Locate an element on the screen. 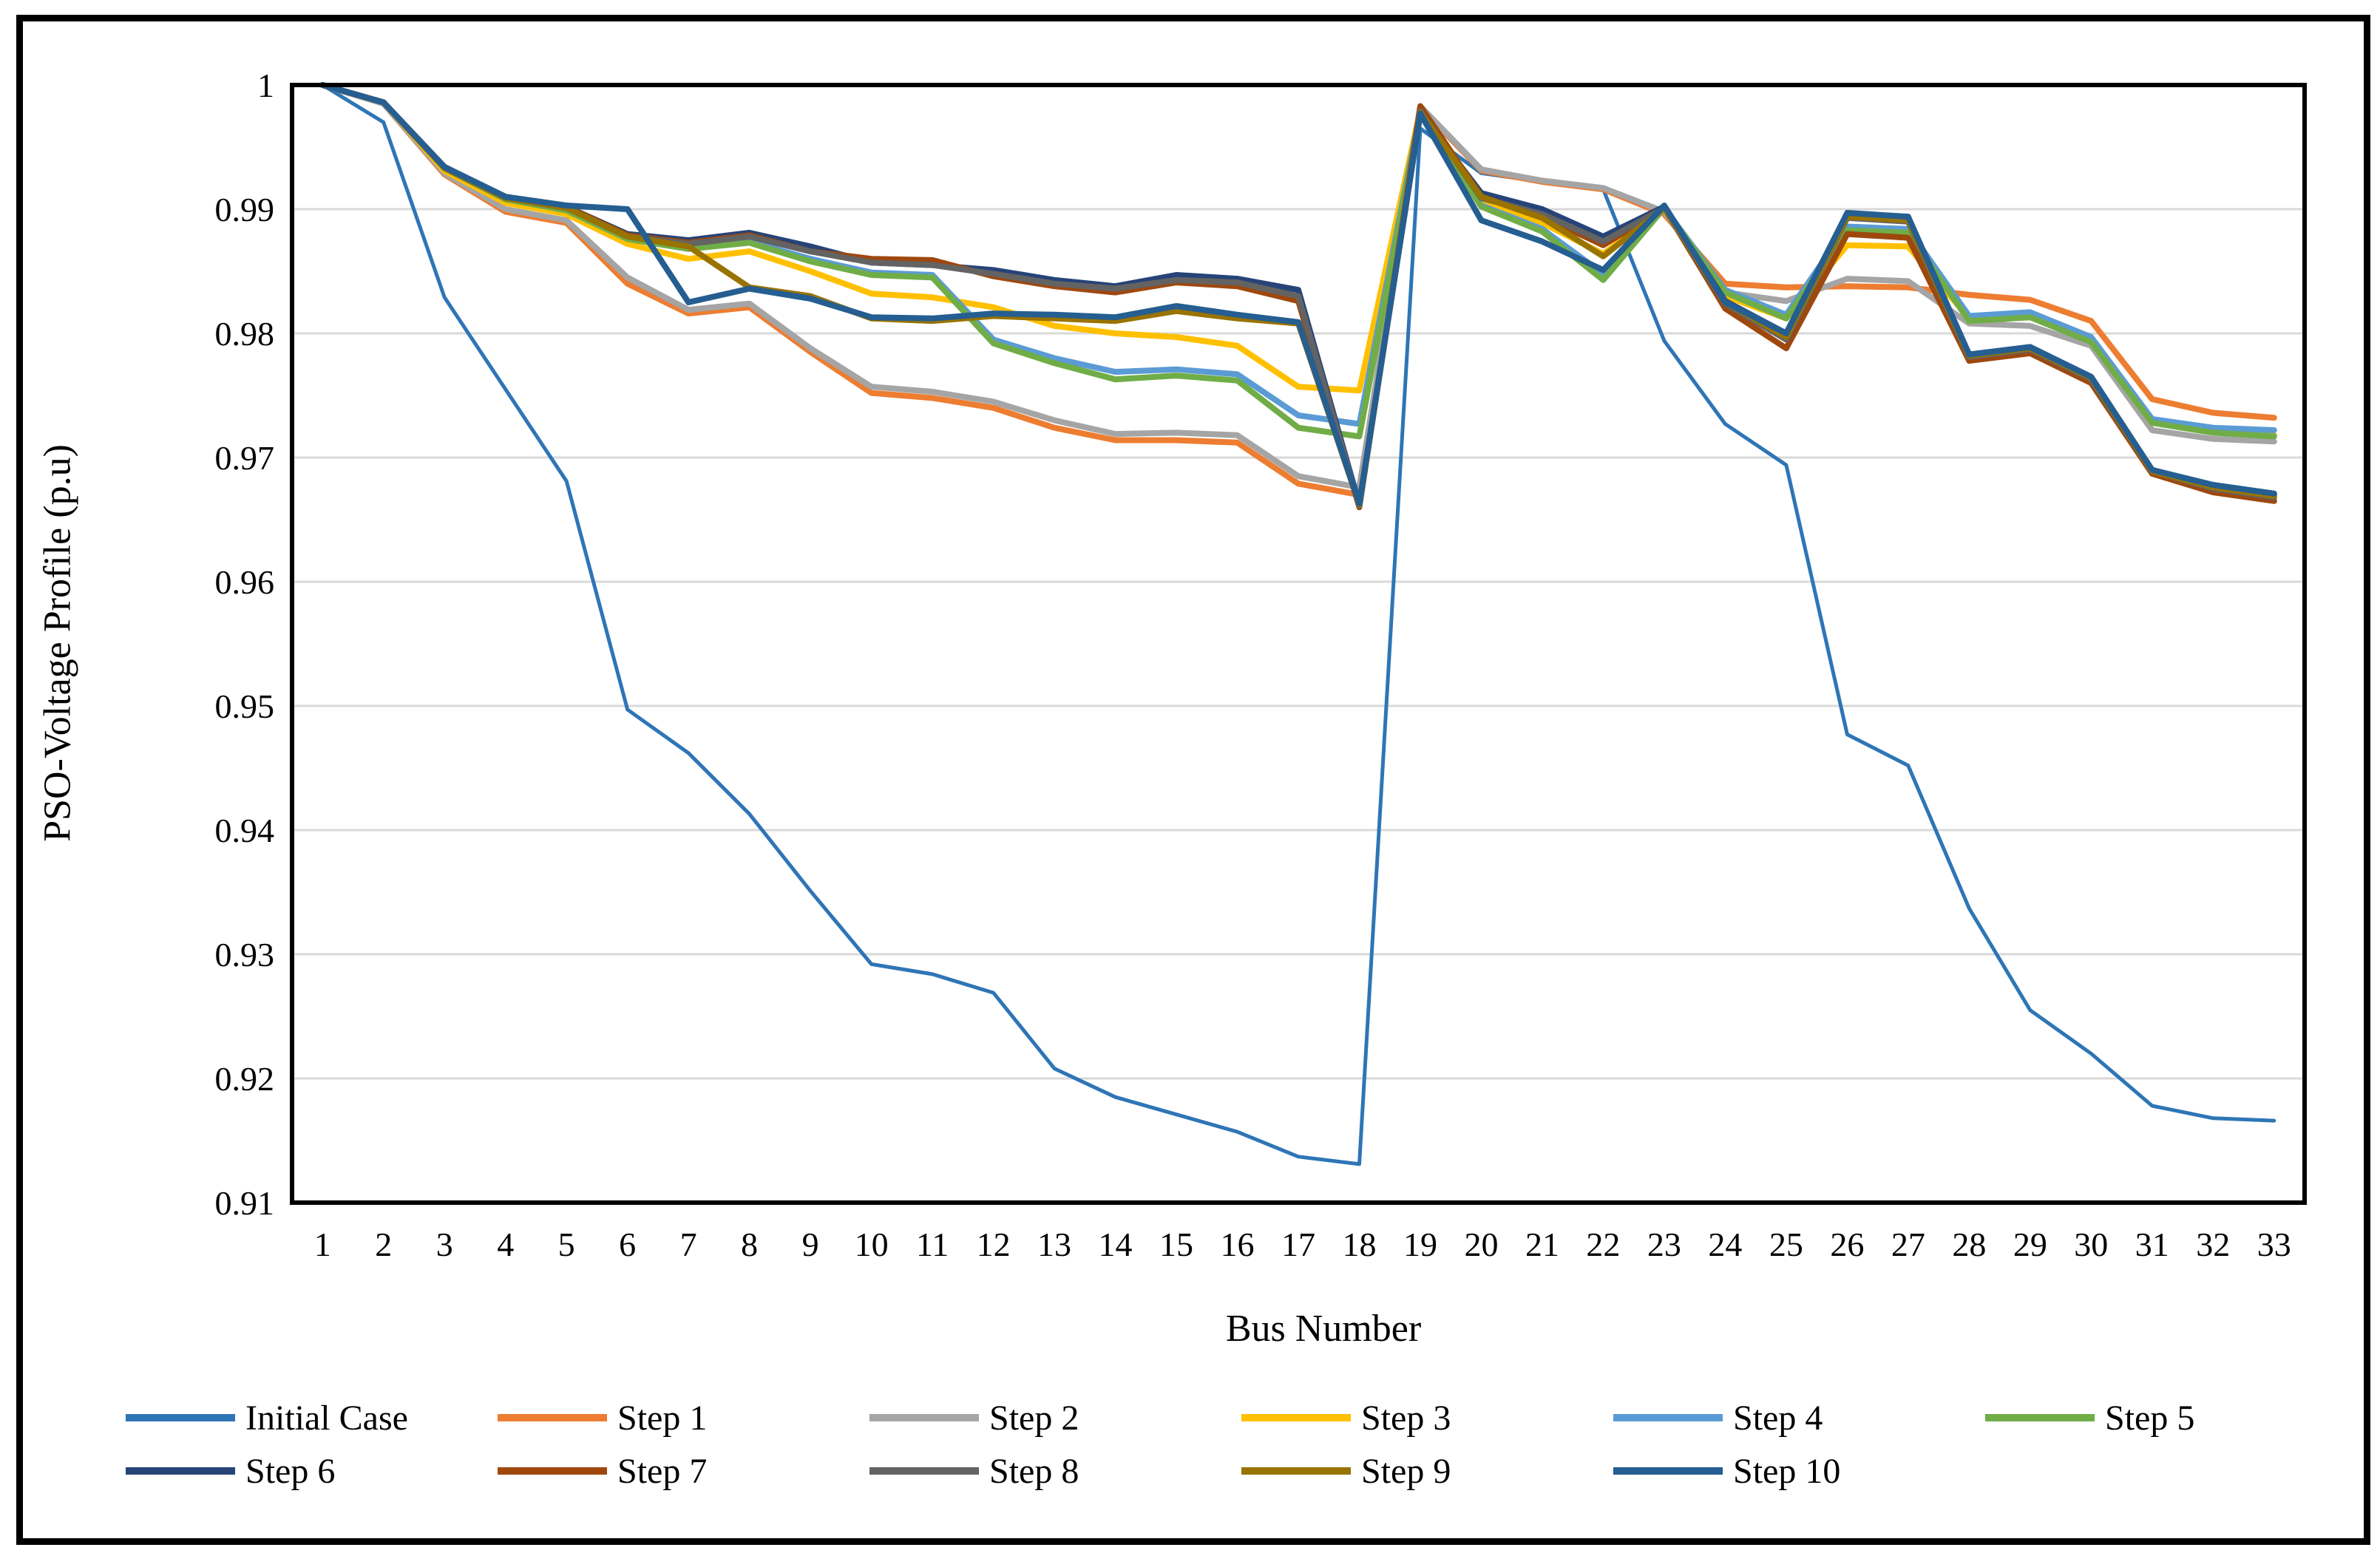 The width and height of the screenshot is (2380, 1553). legend-item-step-8: Step 8 is located at coordinates (974, 1471).